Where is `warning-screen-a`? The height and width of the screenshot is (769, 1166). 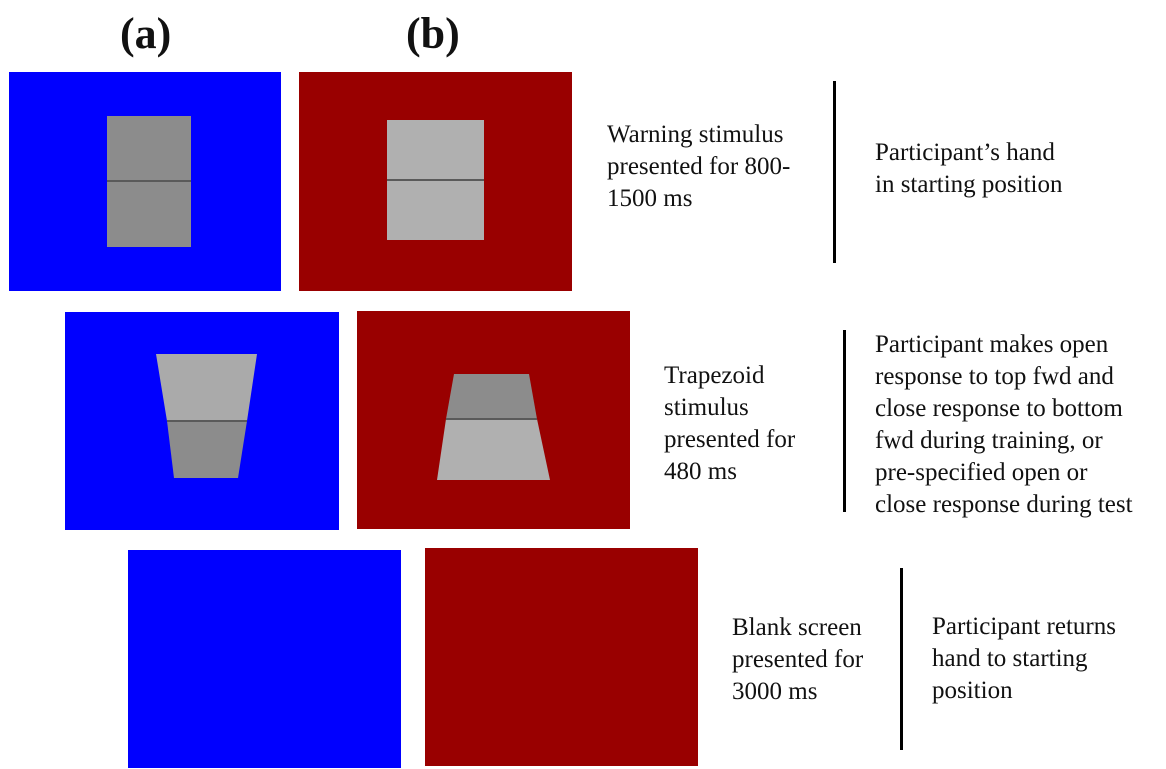
warning-screen-a is located at coordinates (145, 181).